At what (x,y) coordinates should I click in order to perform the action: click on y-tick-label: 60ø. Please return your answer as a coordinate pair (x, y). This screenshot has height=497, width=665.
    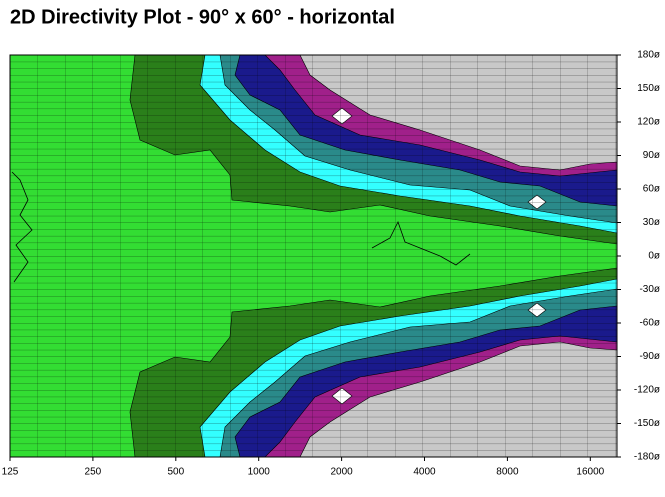
    Looking at the image, I should click on (651, 189).